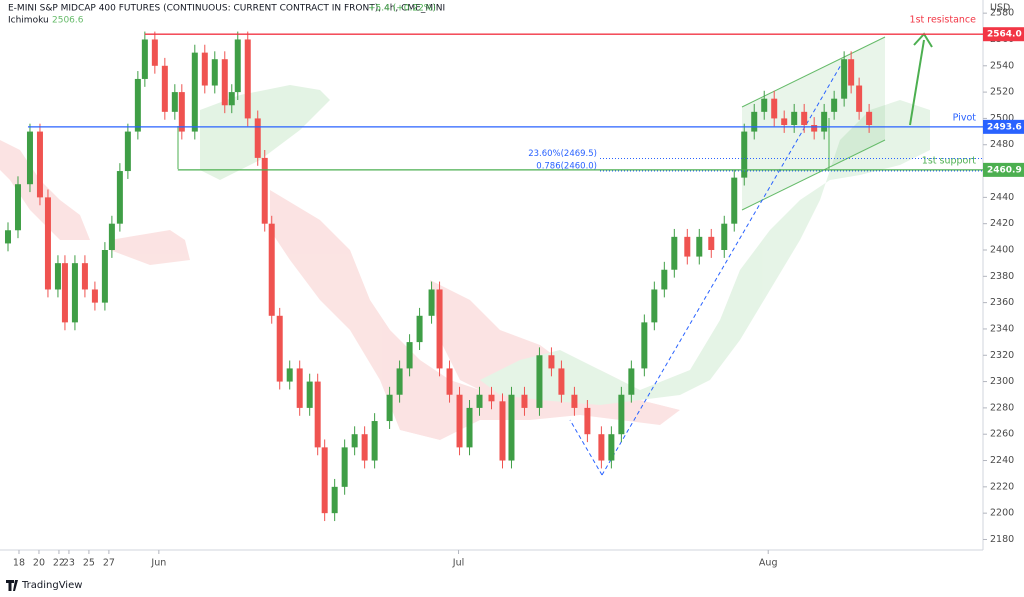 This screenshot has height=597, width=1024. What do you see at coordinates (768, 563) in the screenshot?
I see `x-tick-label: Aug` at bounding box center [768, 563].